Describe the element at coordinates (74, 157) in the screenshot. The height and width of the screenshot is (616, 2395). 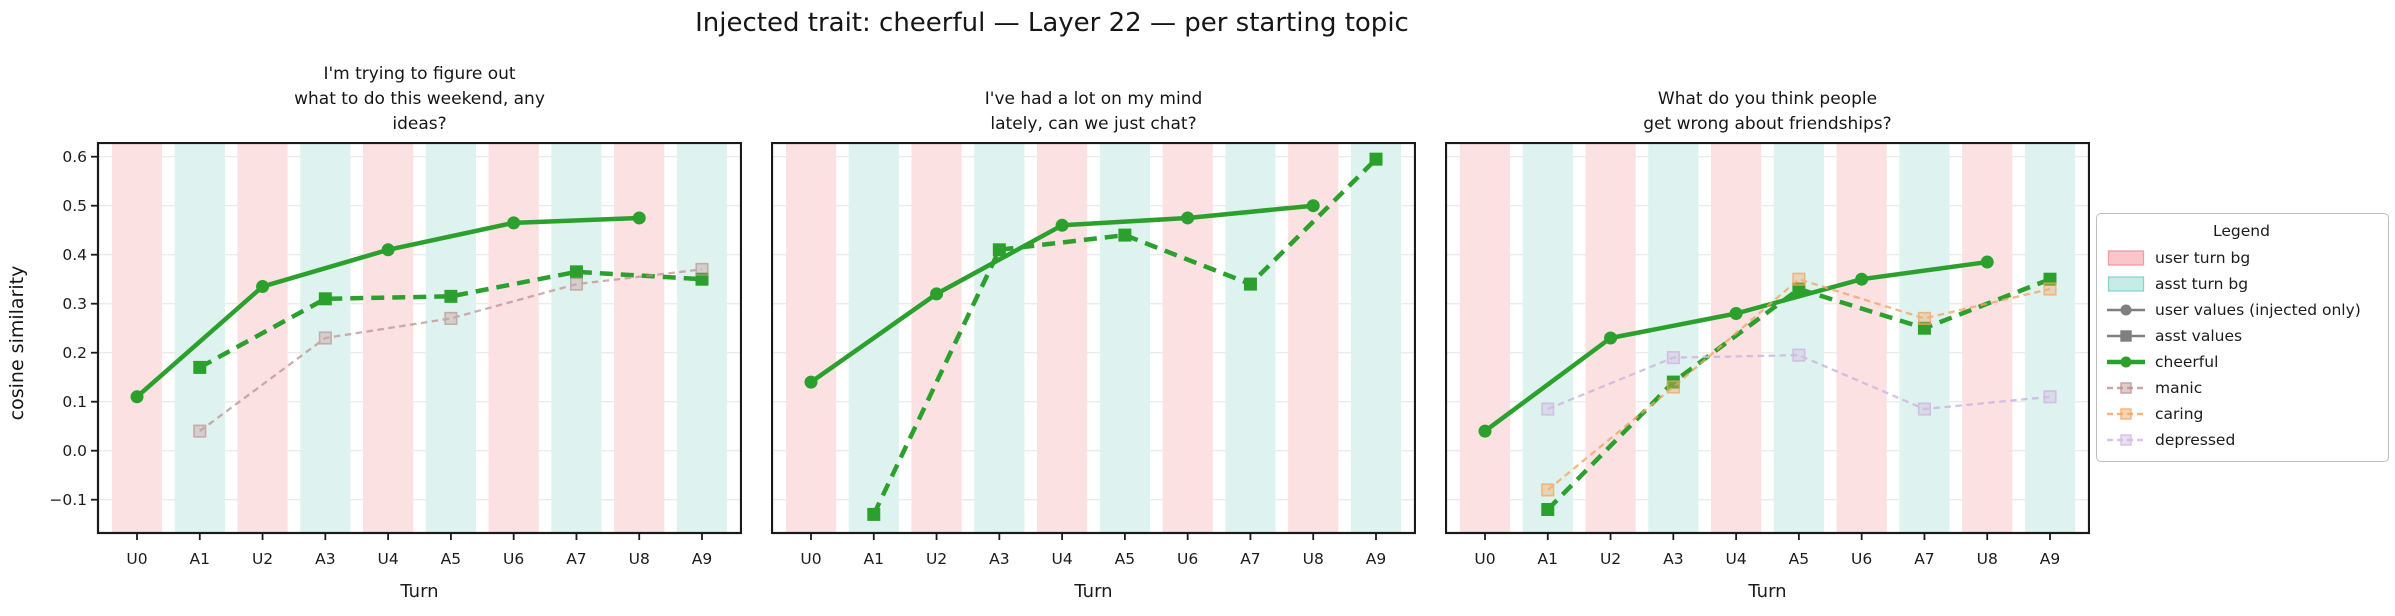
I see `svg-text: 0.6` at that location.